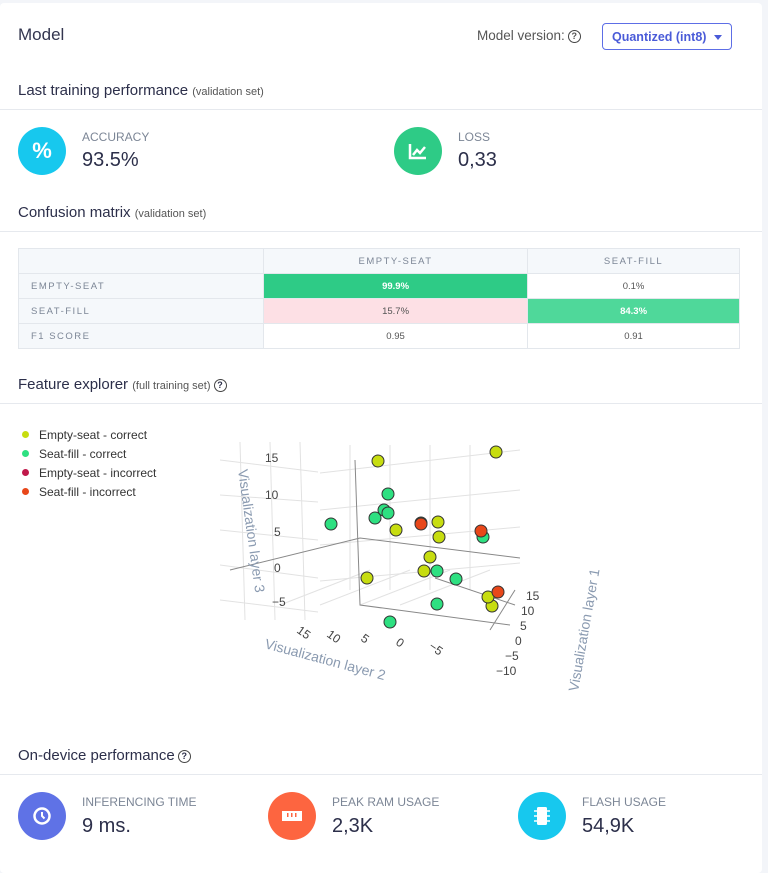 The width and height of the screenshot is (768, 873). What do you see at coordinates (395, 311) in the screenshot?
I see `table-cell: 15.7%` at bounding box center [395, 311].